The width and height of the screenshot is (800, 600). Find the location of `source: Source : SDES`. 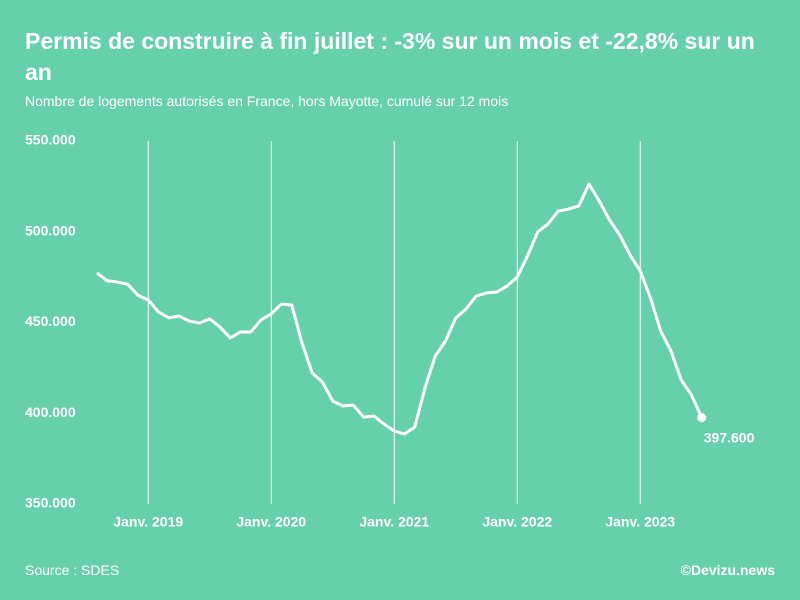

source: Source : SDES is located at coordinates (72, 570).